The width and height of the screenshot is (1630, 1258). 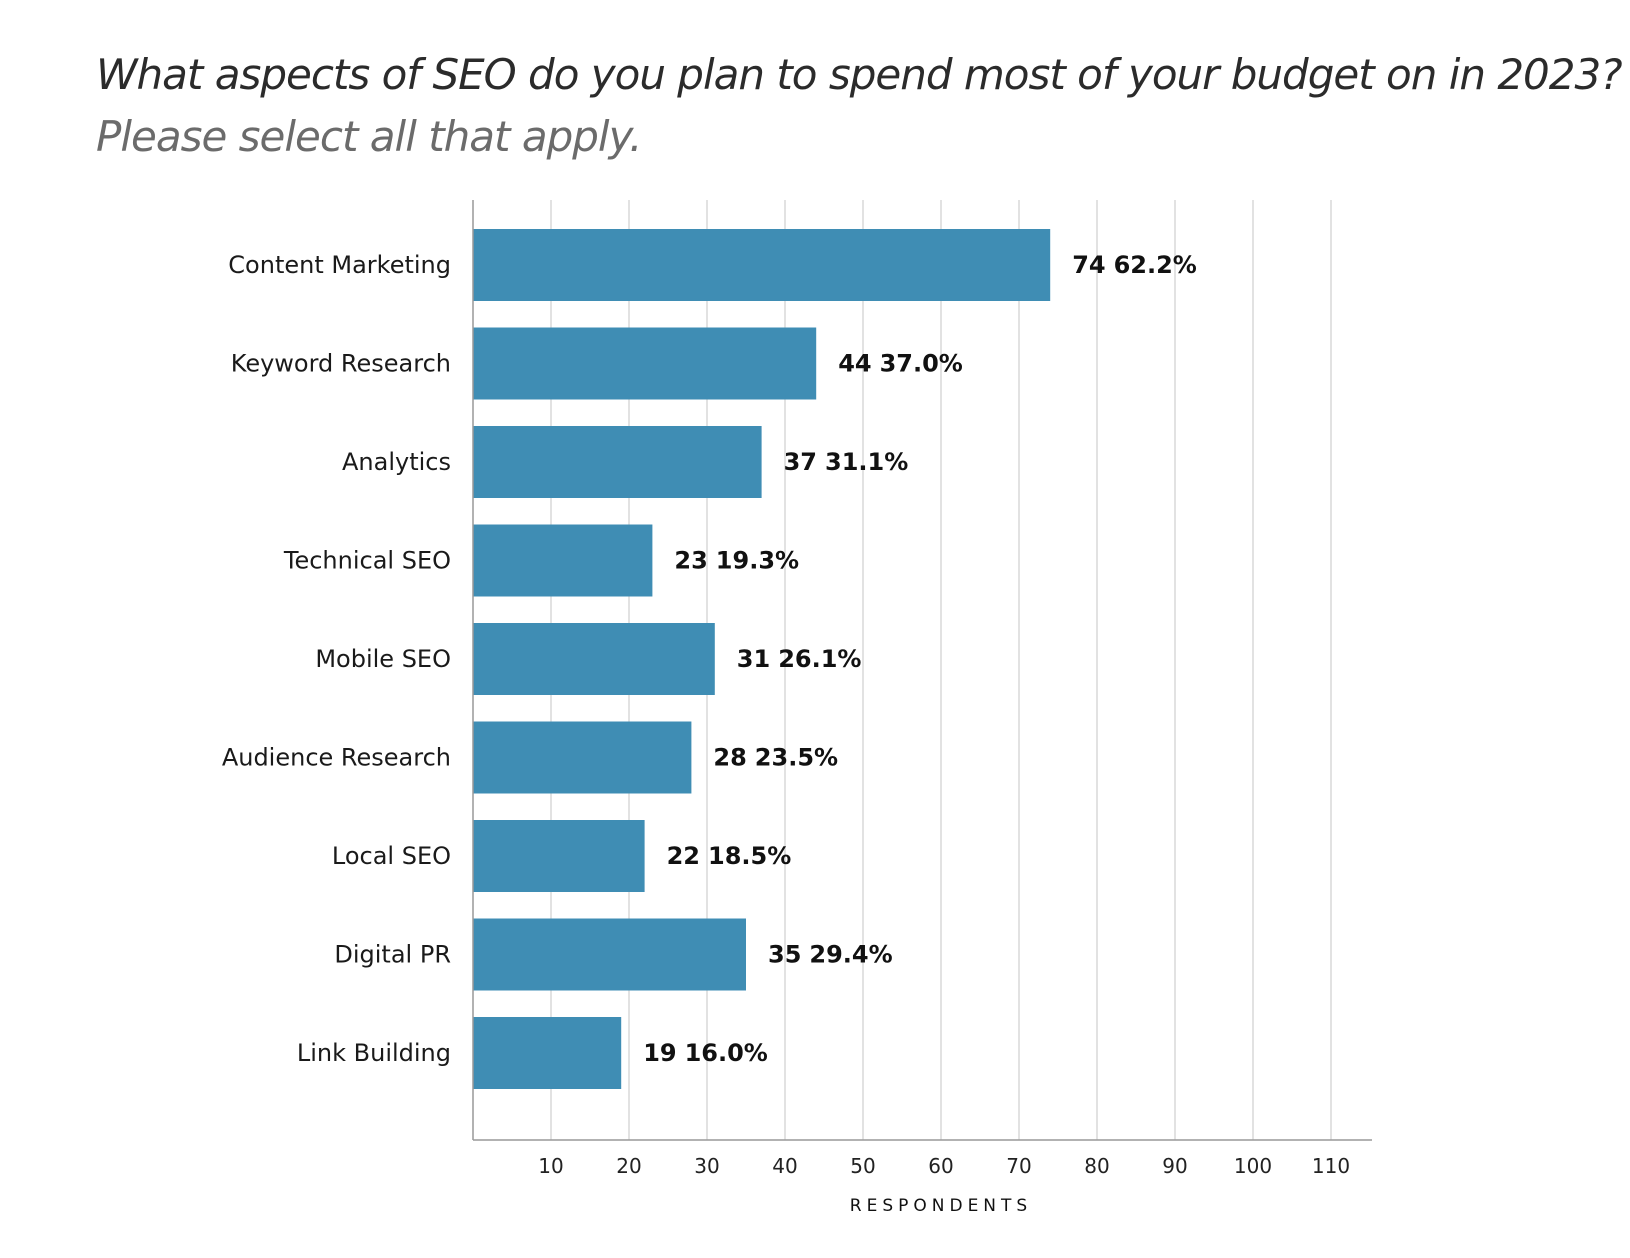 I want to click on percent-label: 62.2%, so click(x=1155, y=265).